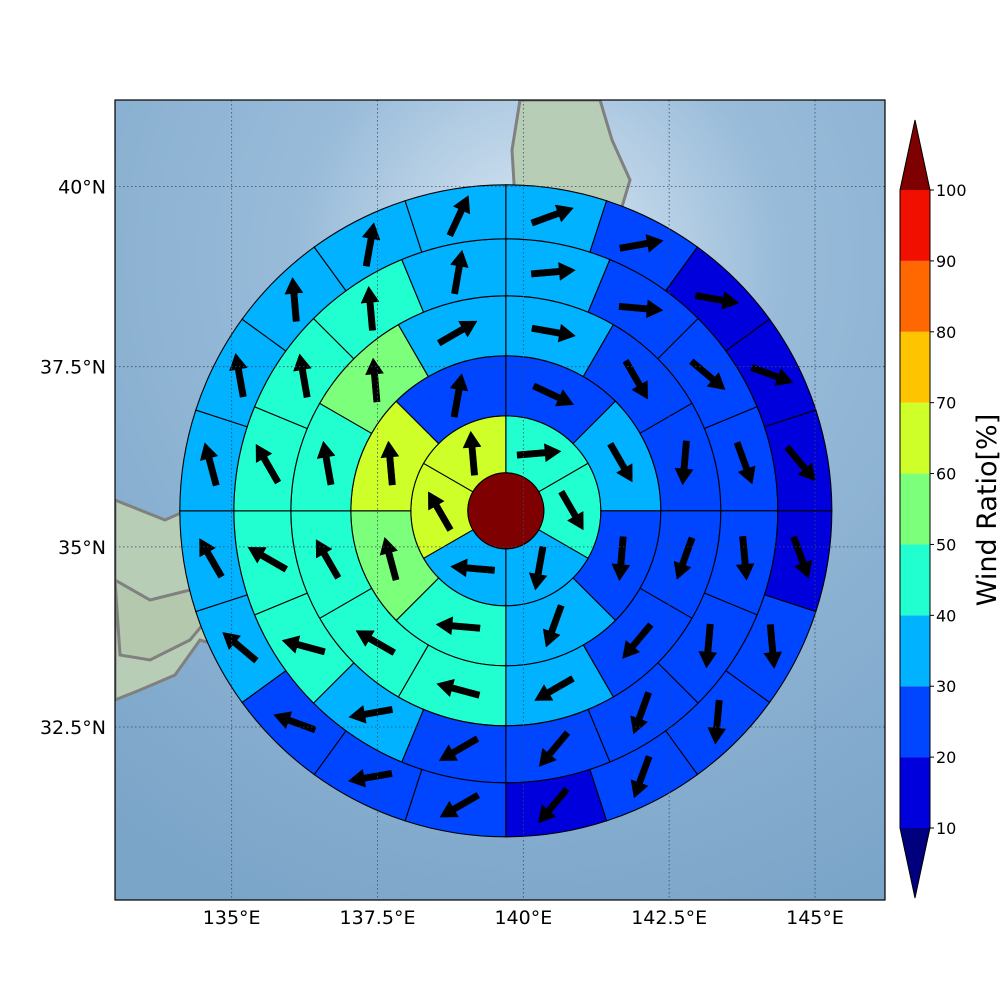 The image size is (1000, 1000). Describe the element at coordinates (946, 261) in the screenshot. I see `colorbar-tick-label: 90` at that location.